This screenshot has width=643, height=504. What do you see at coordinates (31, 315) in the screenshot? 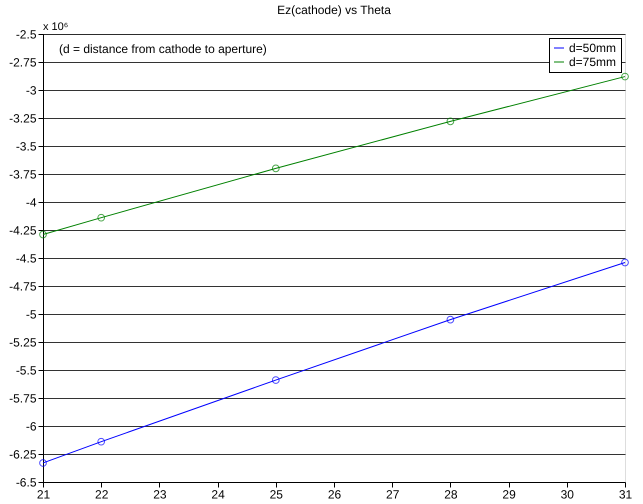
I see `y-tick-label: -5` at bounding box center [31, 315].